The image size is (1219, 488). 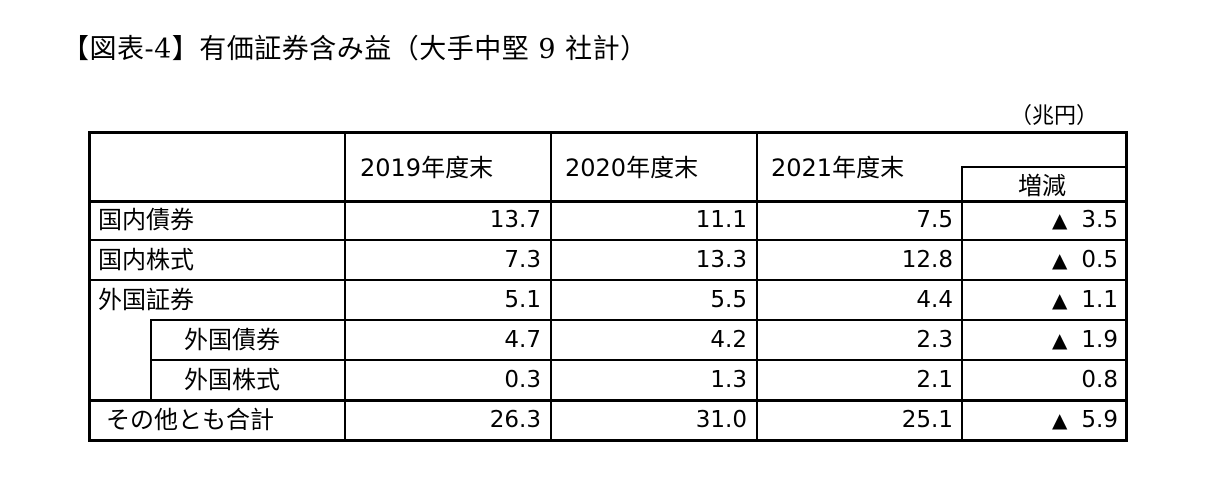 What do you see at coordinates (1126, 286) in the screenshot?
I see `table-border-right` at bounding box center [1126, 286].